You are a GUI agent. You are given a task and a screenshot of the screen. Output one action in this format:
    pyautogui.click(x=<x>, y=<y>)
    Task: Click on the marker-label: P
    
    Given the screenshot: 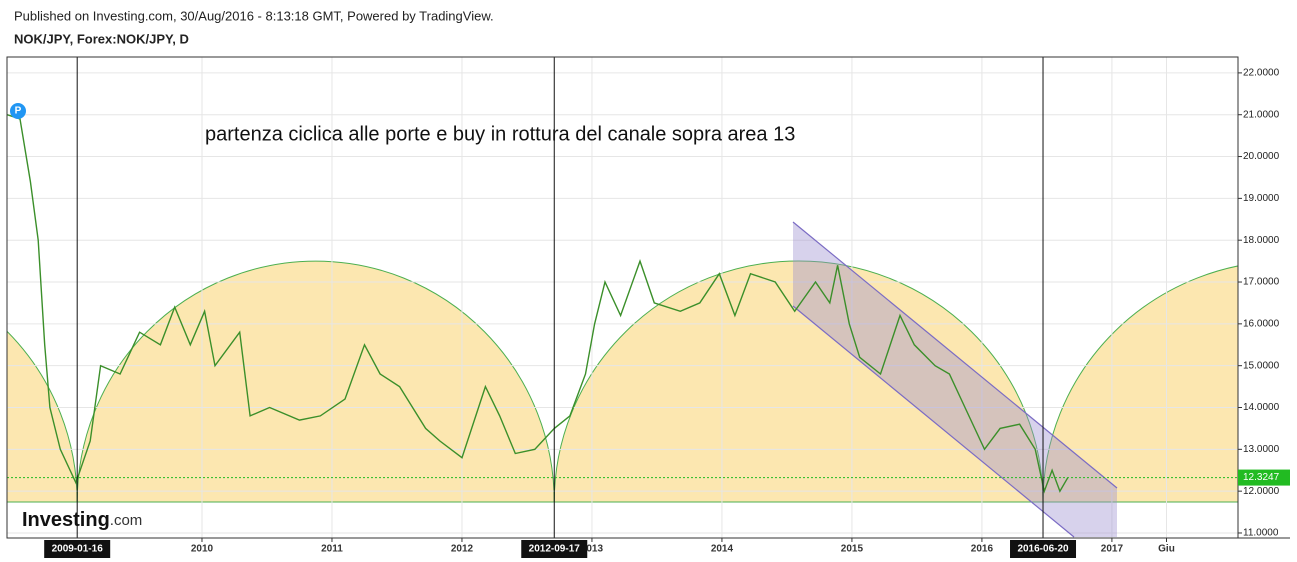 What is the action you would take?
    pyautogui.click(x=18, y=111)
    